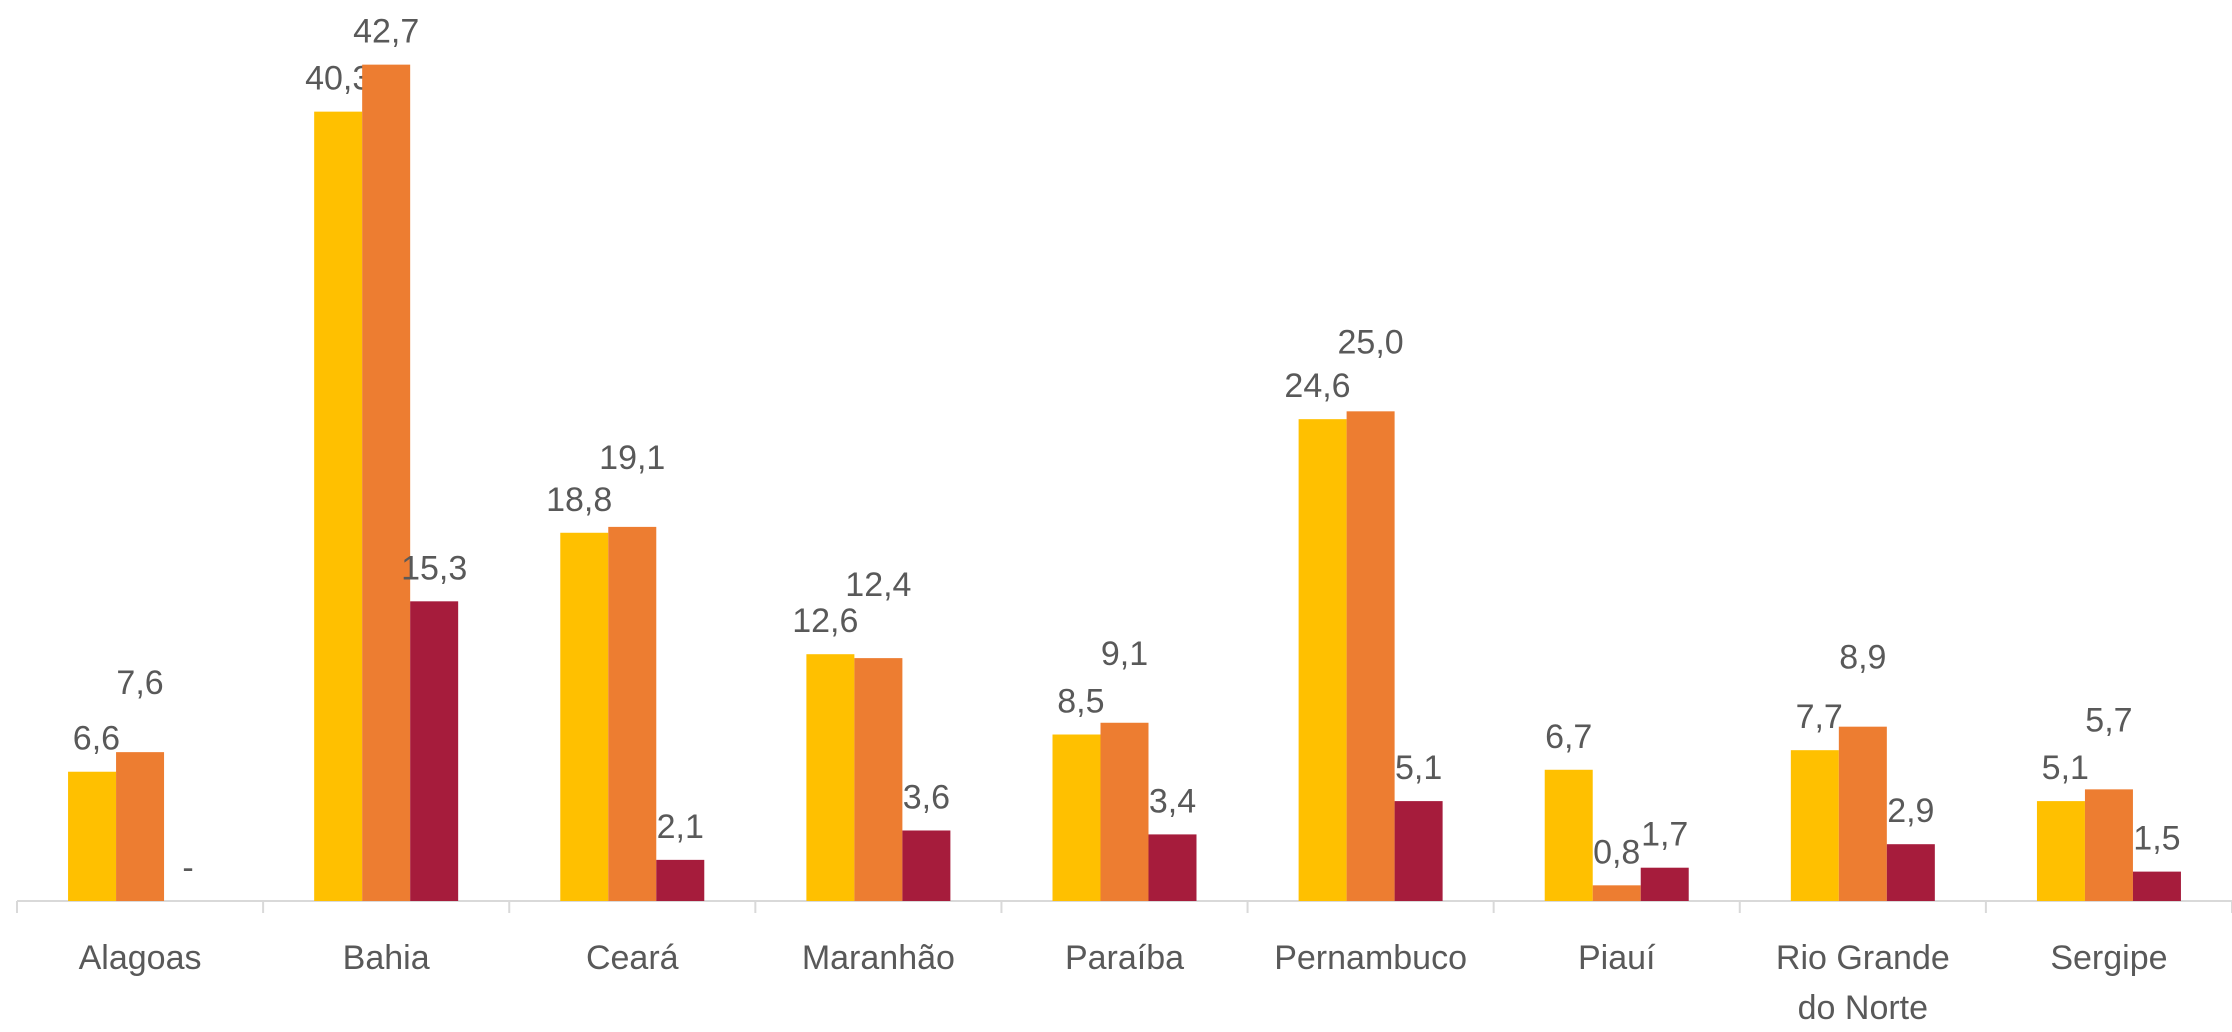  I want to click on x-tick-label: Maranhão, so click(878, 958).